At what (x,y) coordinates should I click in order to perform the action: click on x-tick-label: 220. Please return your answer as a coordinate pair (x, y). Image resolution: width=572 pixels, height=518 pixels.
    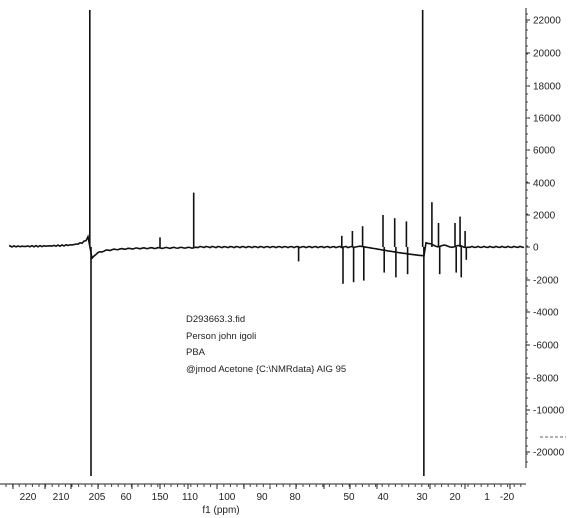
    Looking at the image, I should click on (28, 497).